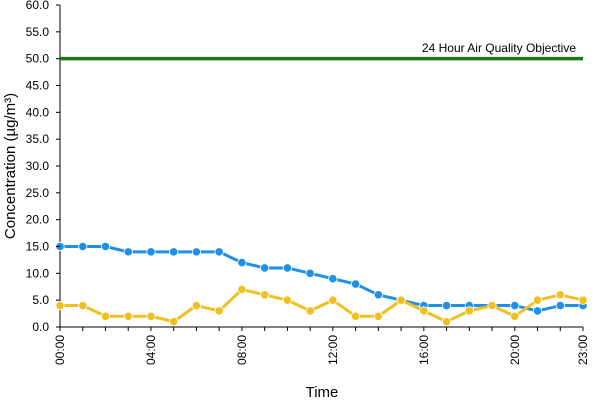 Image resolution: width=600 pixels, height=400 pixels. Describe the element at coordinates (38, 273) in the screenshot. I see `y-tick-label: 10.0` at that location.